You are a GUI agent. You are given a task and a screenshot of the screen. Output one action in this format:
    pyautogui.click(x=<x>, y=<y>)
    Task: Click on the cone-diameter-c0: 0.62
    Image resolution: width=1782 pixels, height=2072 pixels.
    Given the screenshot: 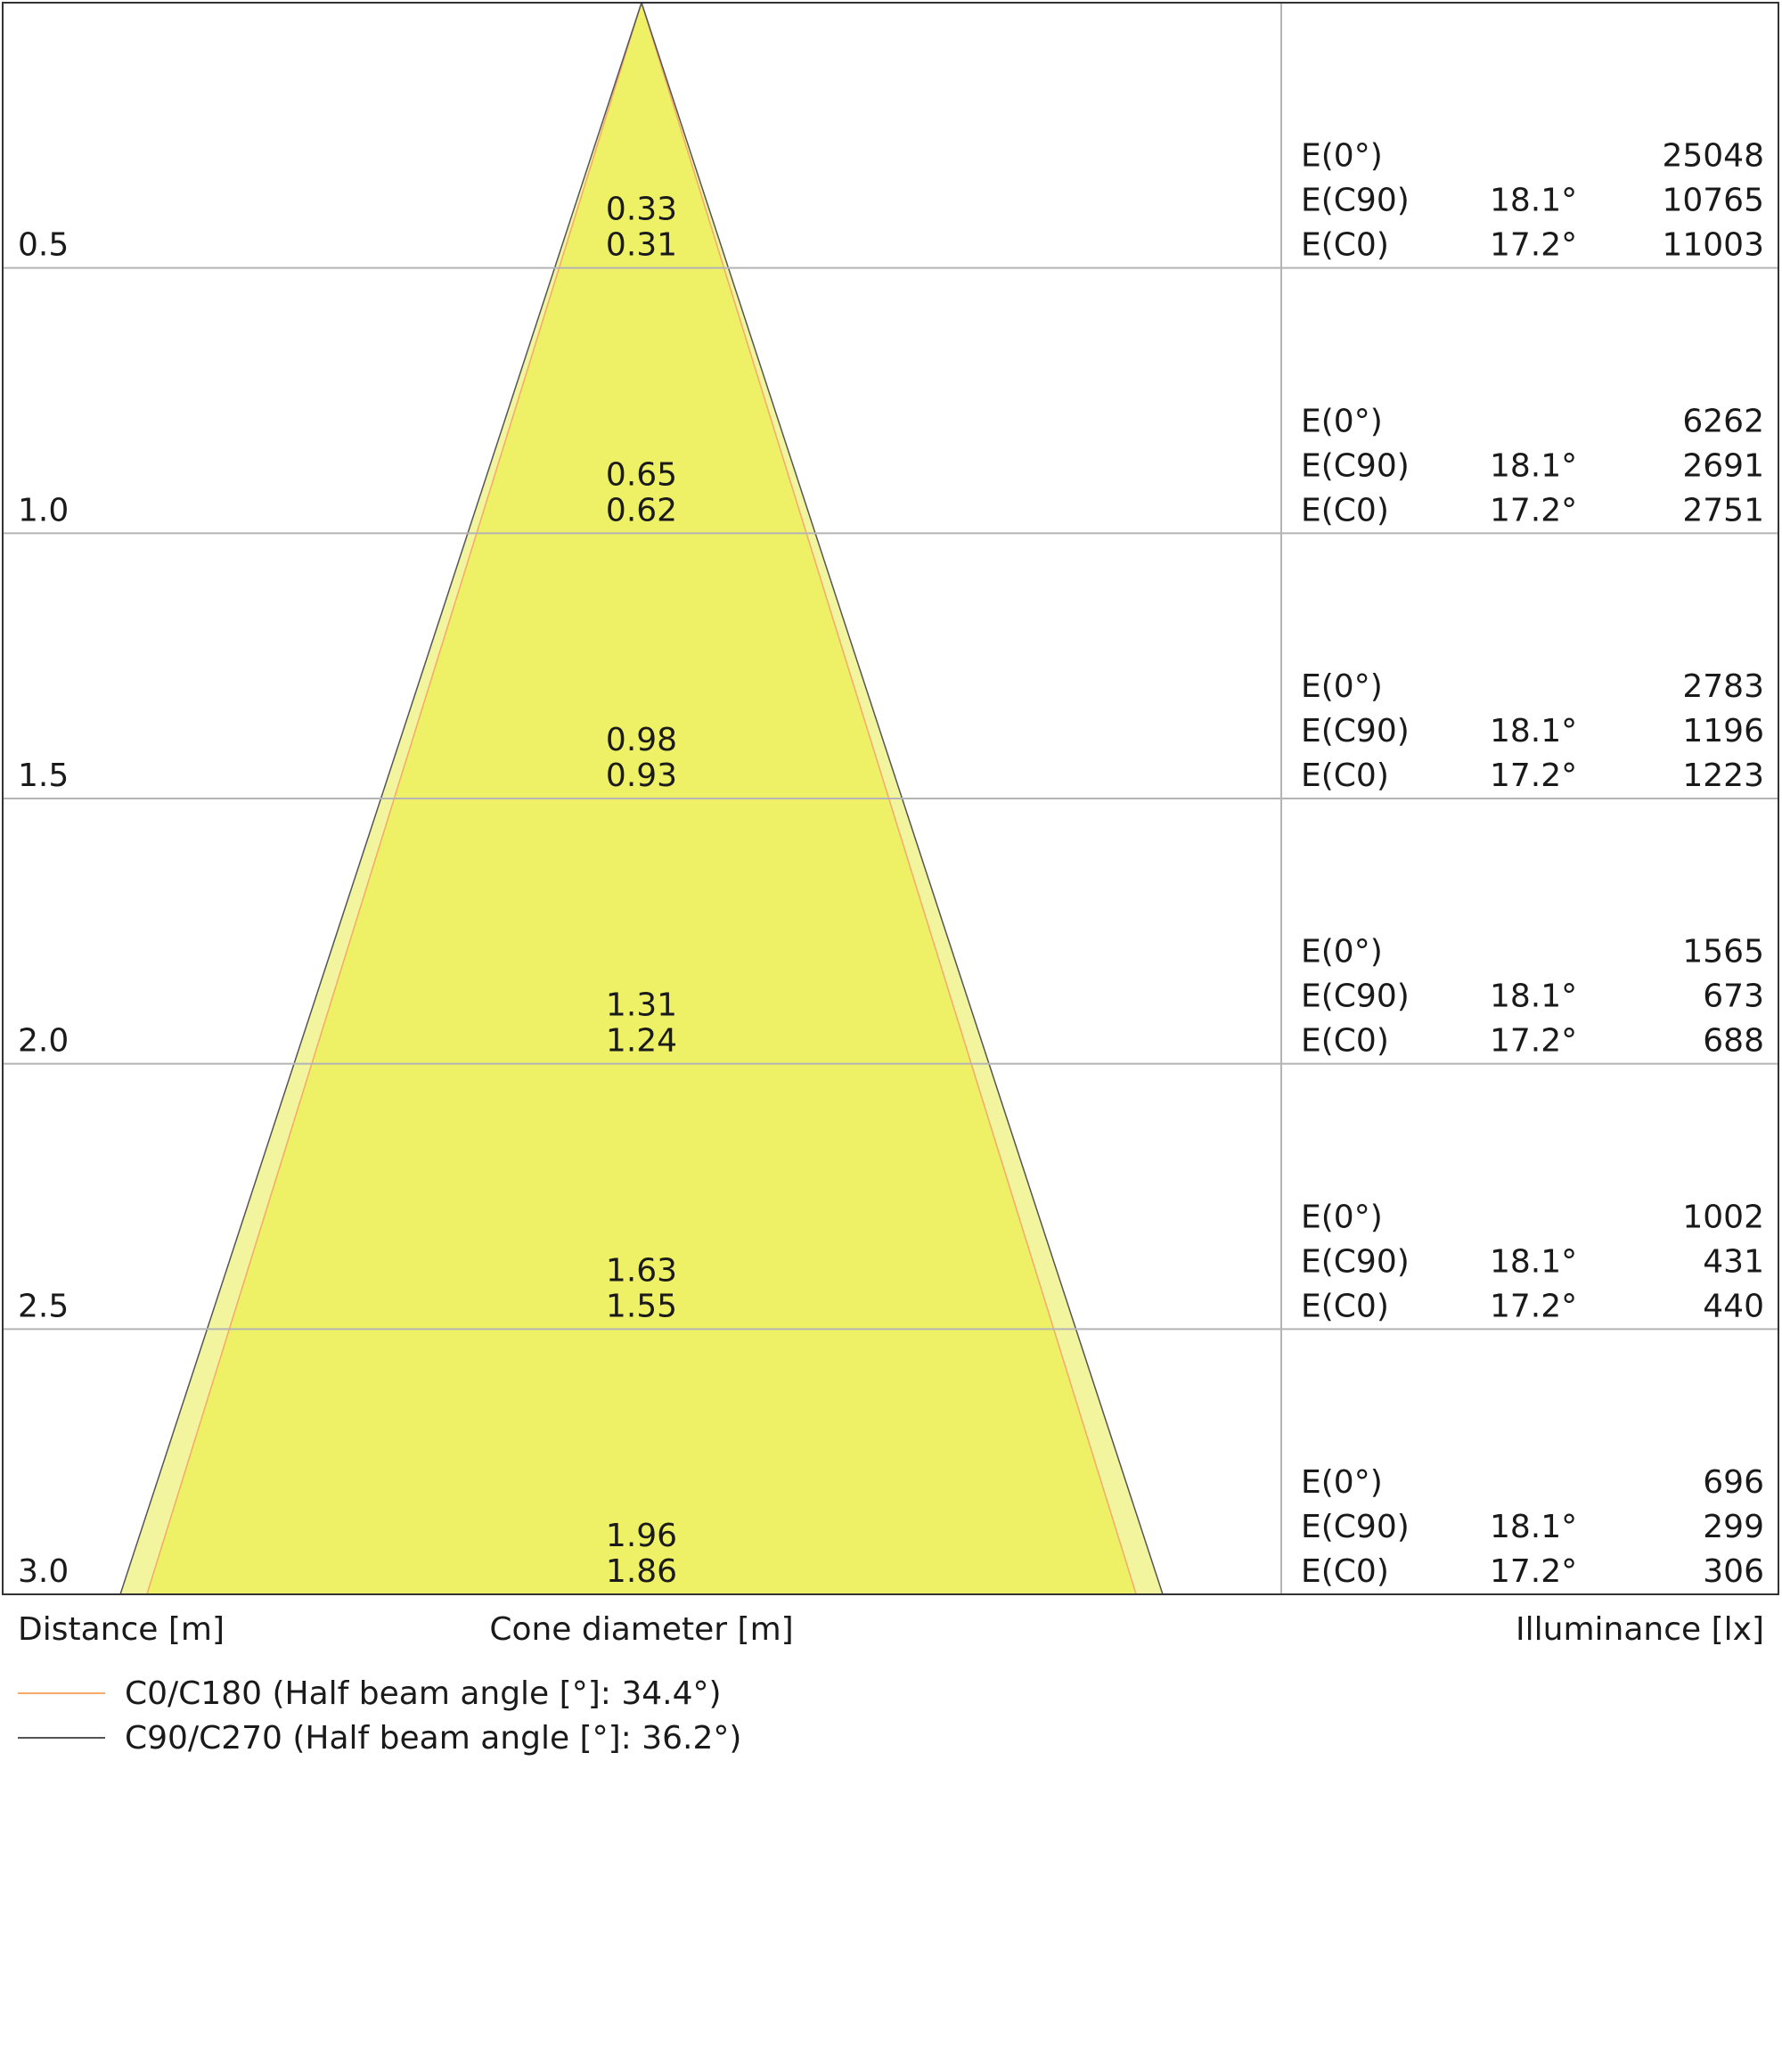 What is the action you would take?
    pyautogui.click(x=641, y=510)
    